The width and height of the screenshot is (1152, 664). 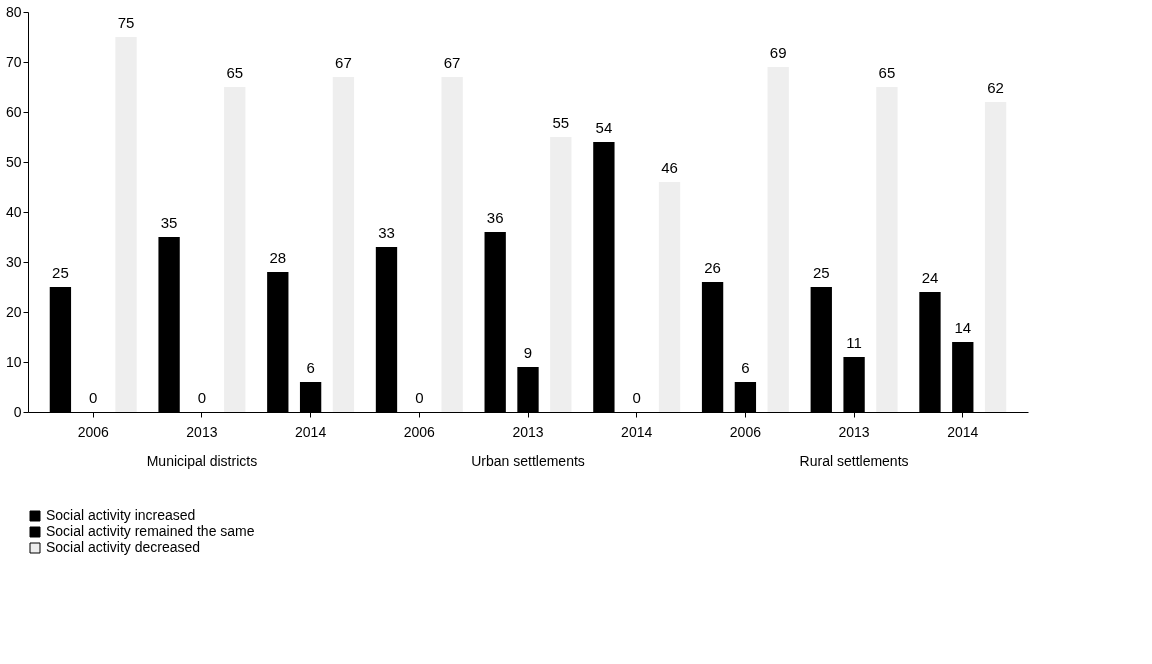 I want to click on legend-label: Social activity remained the same, so click(x=150, y=531).